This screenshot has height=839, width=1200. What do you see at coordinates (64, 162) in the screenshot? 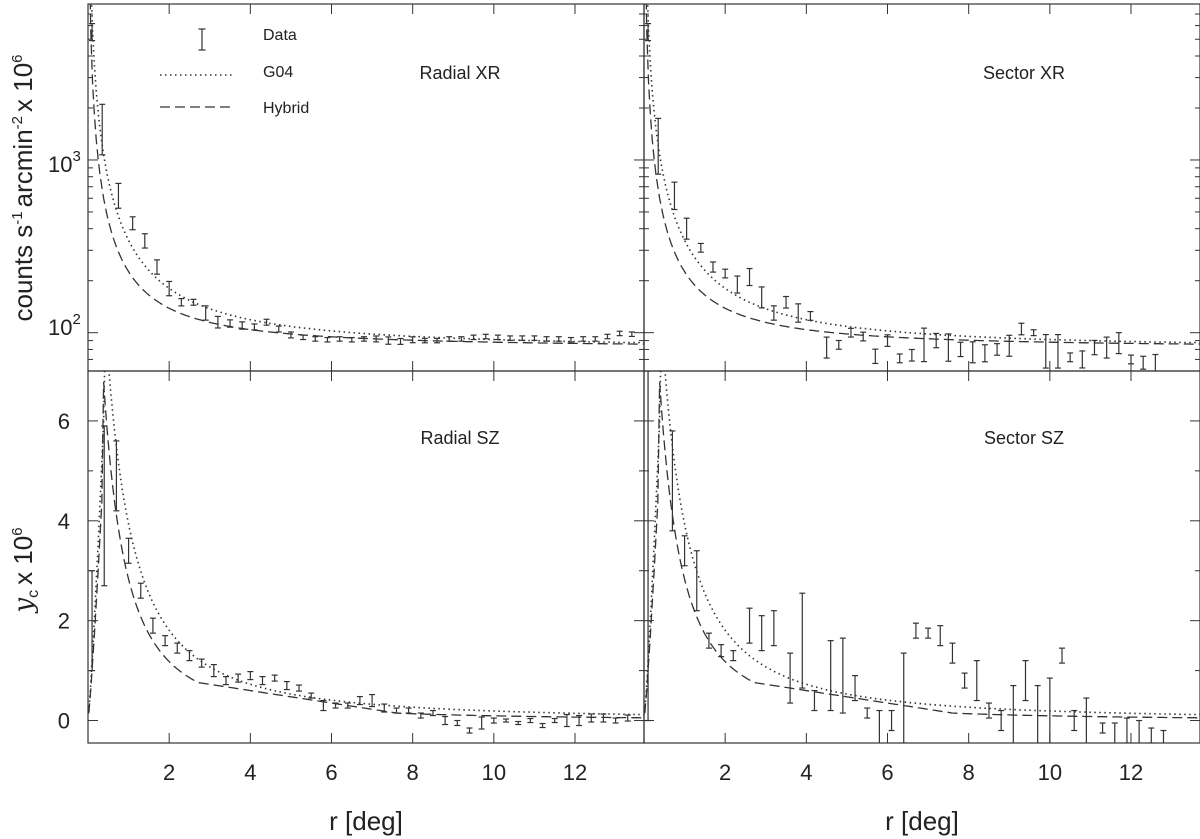
I see `y-tick-label-1000: 10³` at bounding box center [64, 162].